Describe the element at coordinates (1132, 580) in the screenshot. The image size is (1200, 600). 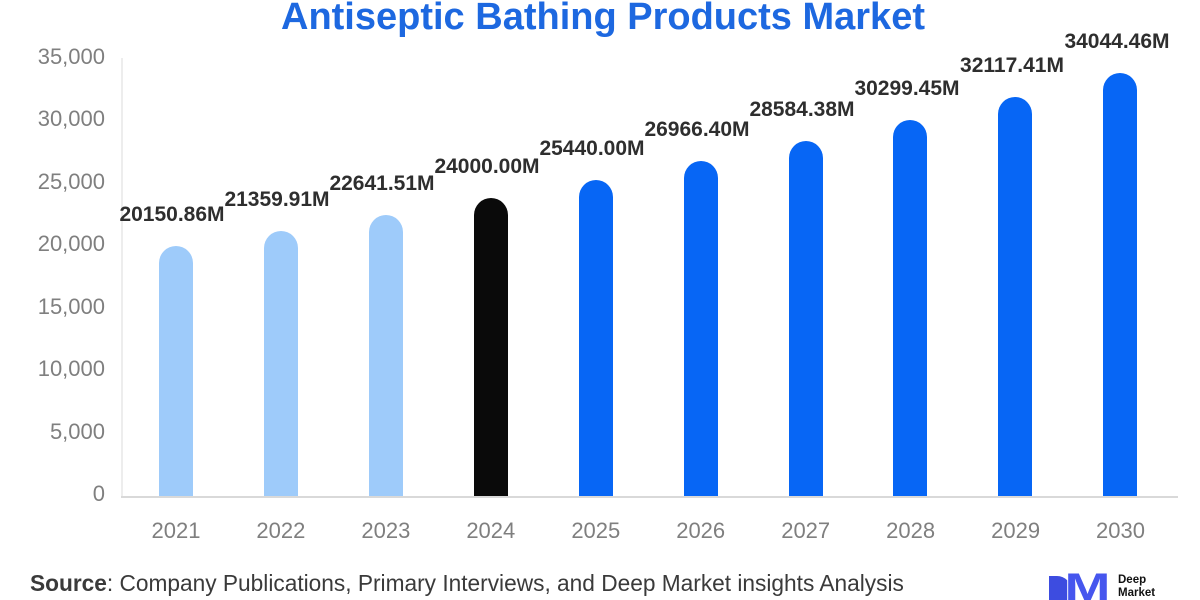
I see `svg-text: Deep` at that location.